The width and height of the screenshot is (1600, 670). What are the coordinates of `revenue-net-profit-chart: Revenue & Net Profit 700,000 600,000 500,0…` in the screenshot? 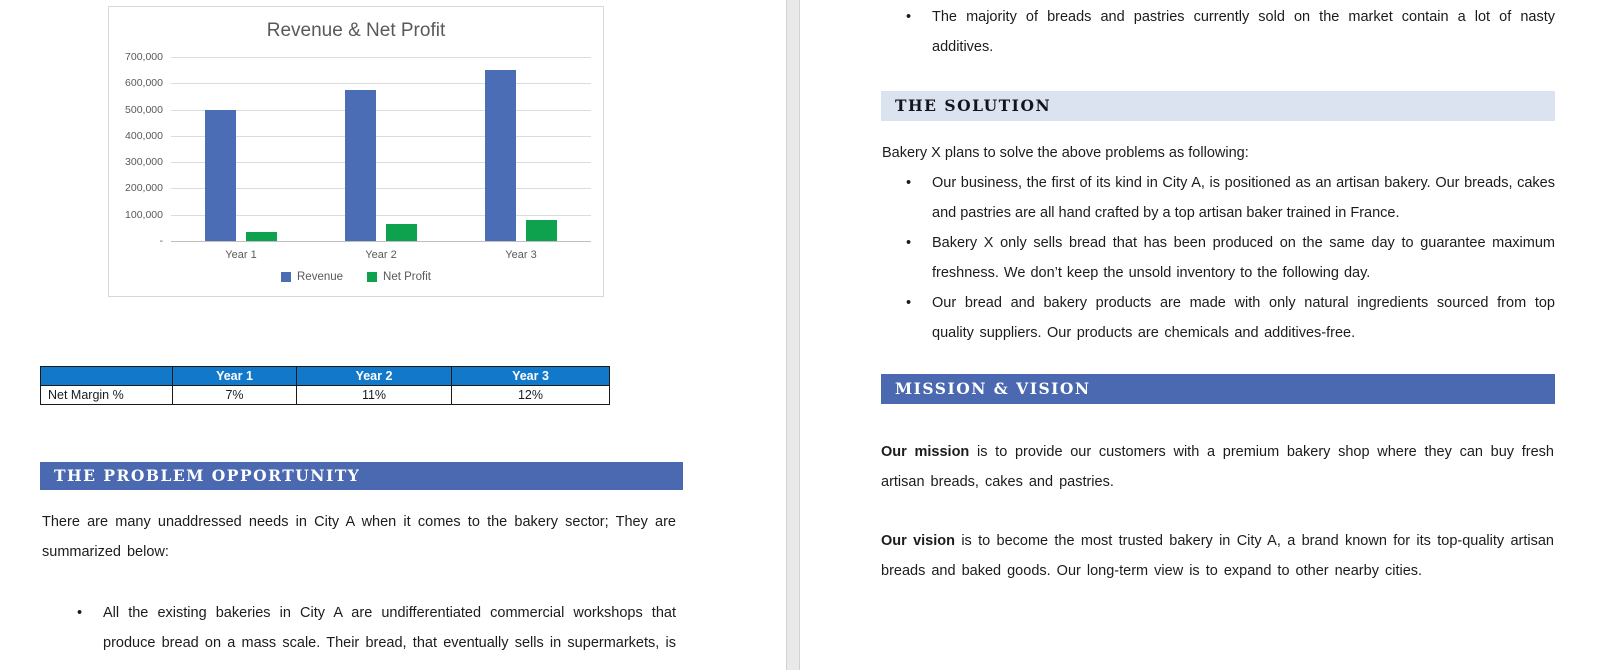 It's located at (356, 151).